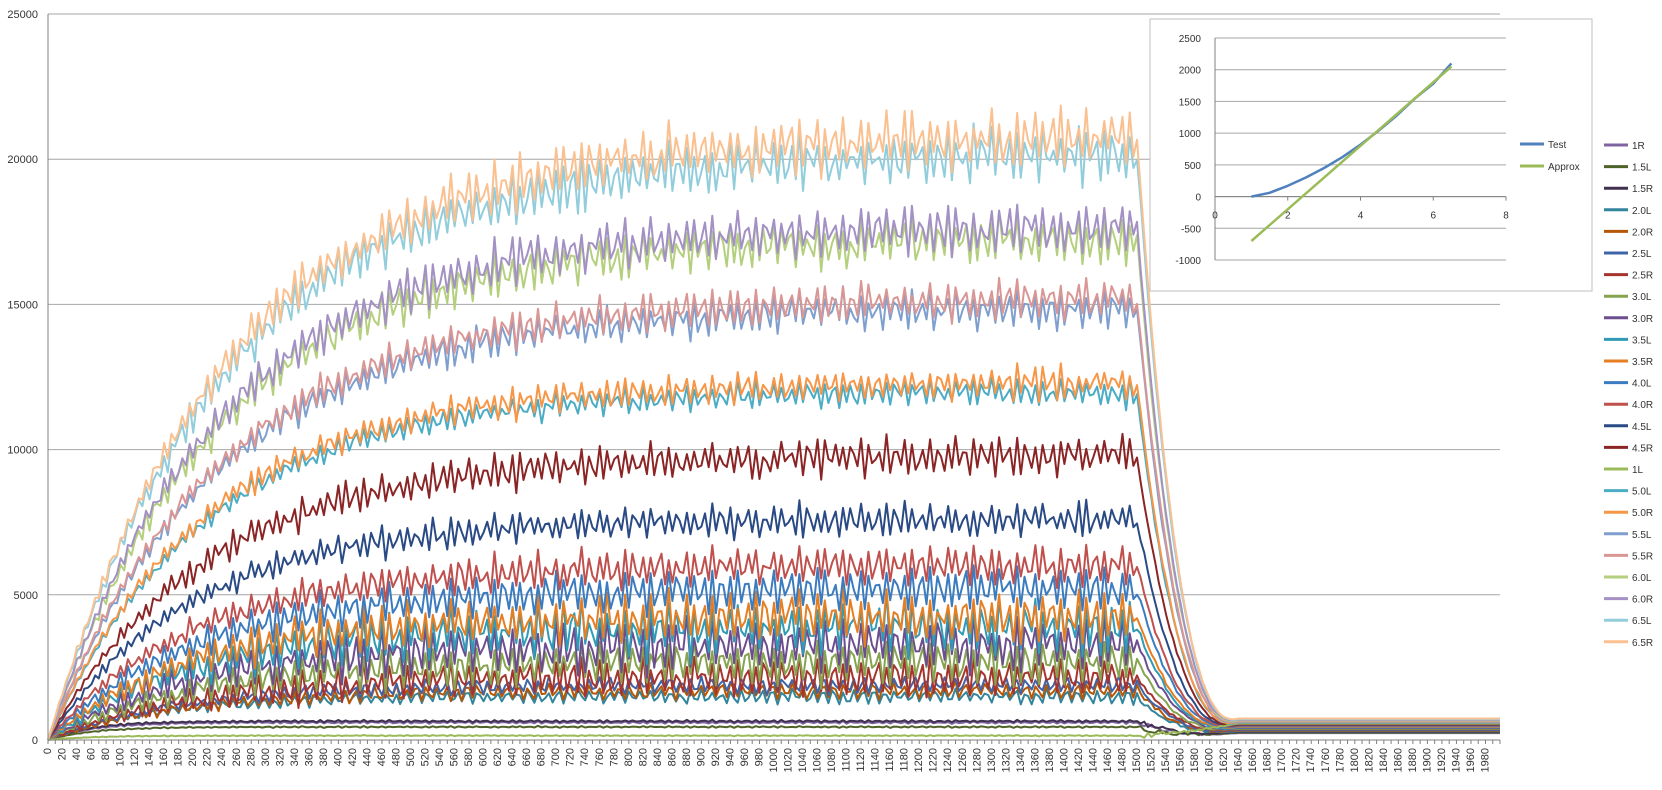 This screenshot has width=1662, height=790. Describe the element at coordinates (629, 757) in the screenshot. I see `x-tick-label: 800` at that location.